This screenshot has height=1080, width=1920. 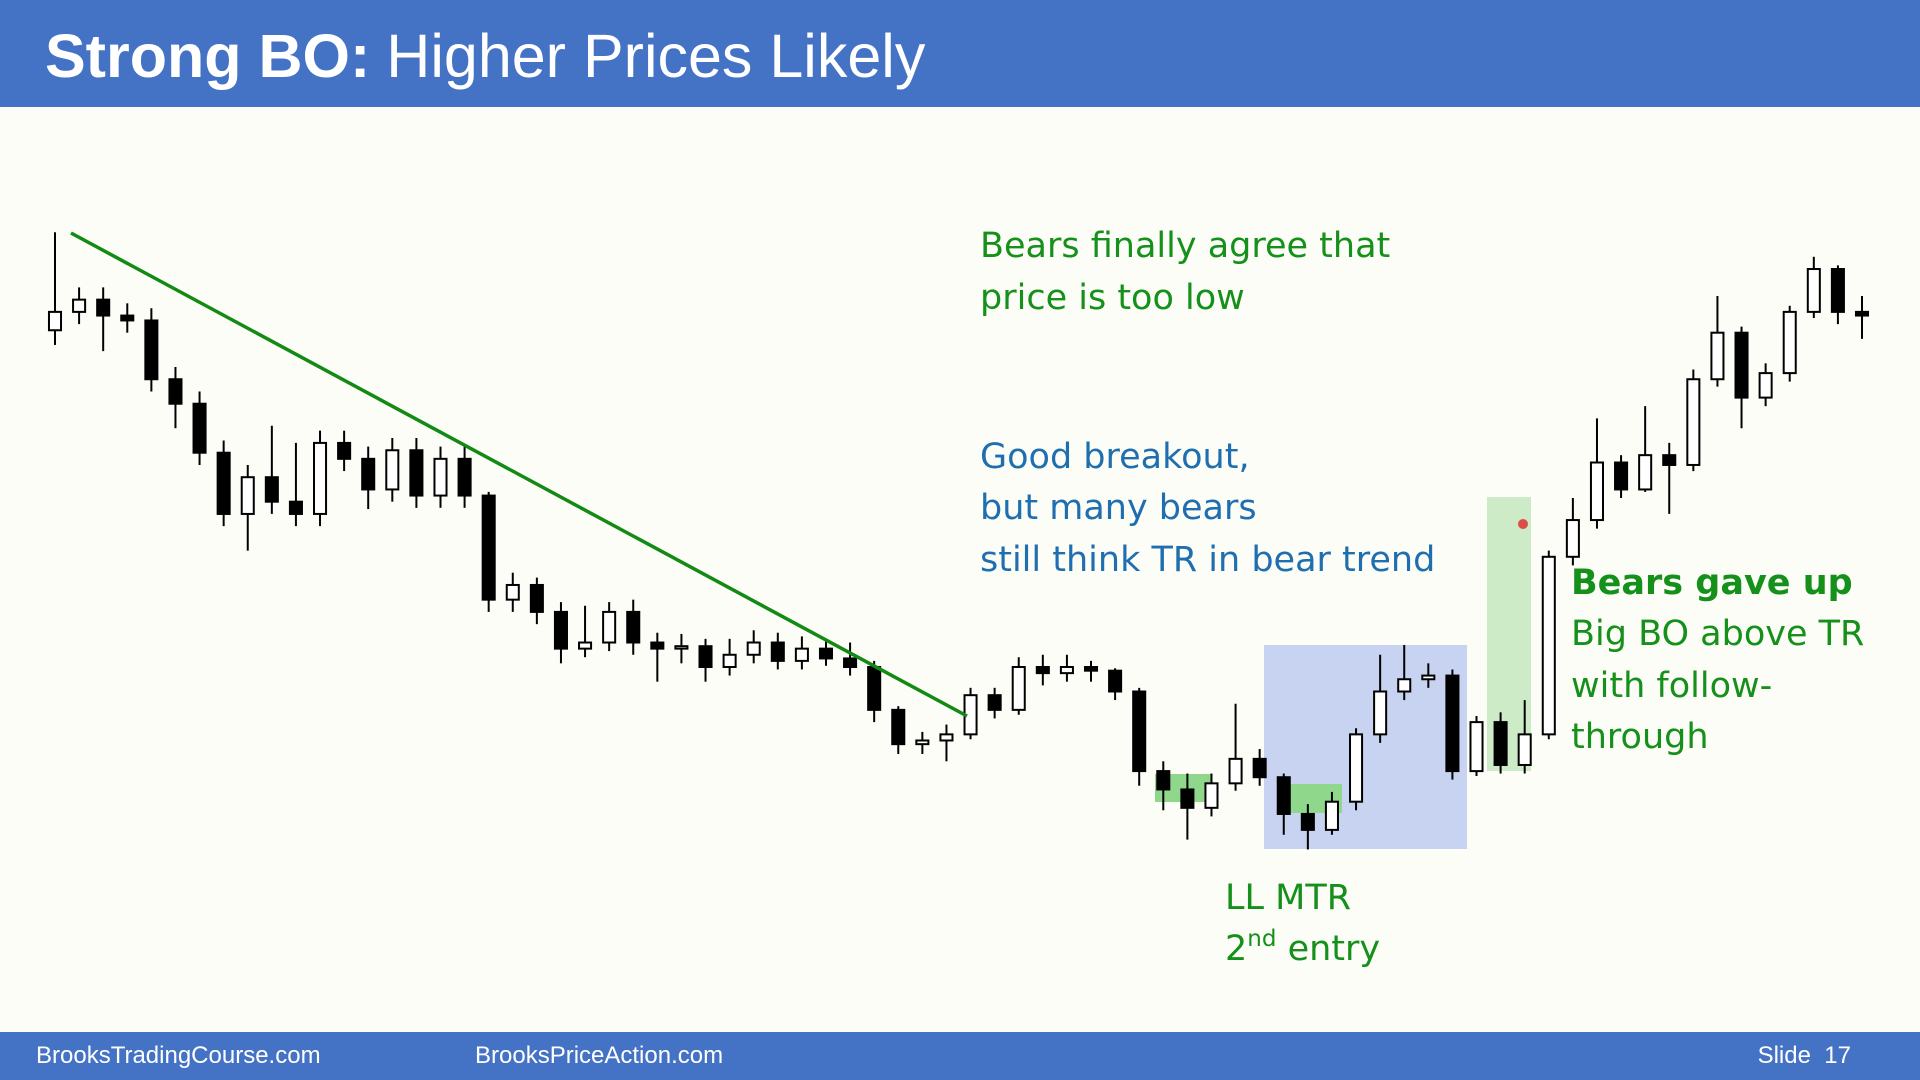 What do you see at coordinates (599, 1055) in the screenshot?
I see `footer-middle: BrooksPriceAction.com` at bounding box center [599, 1055].